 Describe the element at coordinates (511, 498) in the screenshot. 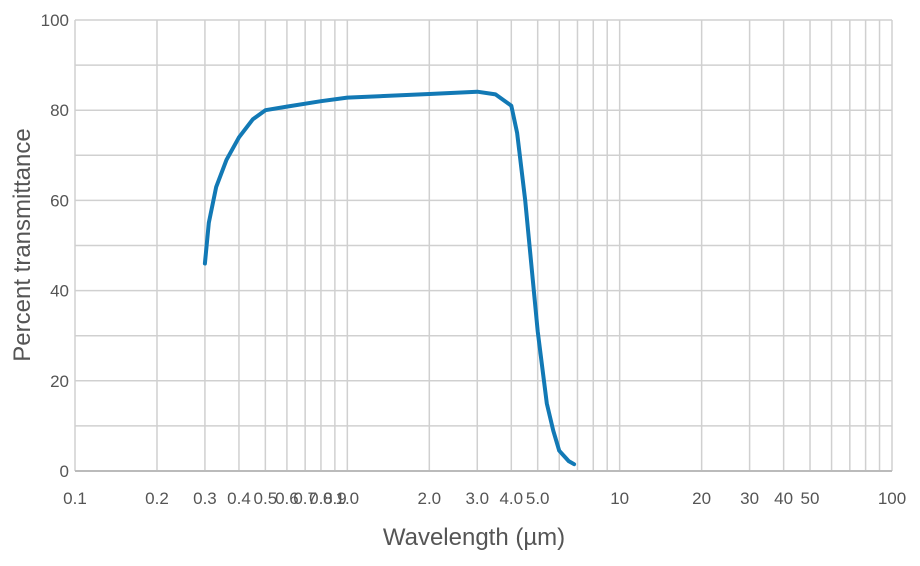

I see `x-tick-label: 4.0` at that location.